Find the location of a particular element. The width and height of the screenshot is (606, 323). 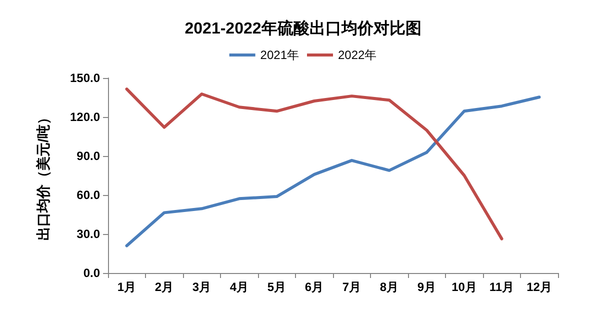

chart-title: 2021-2022年硫酸出口均价对比图 is located at coordinates (303, 29).